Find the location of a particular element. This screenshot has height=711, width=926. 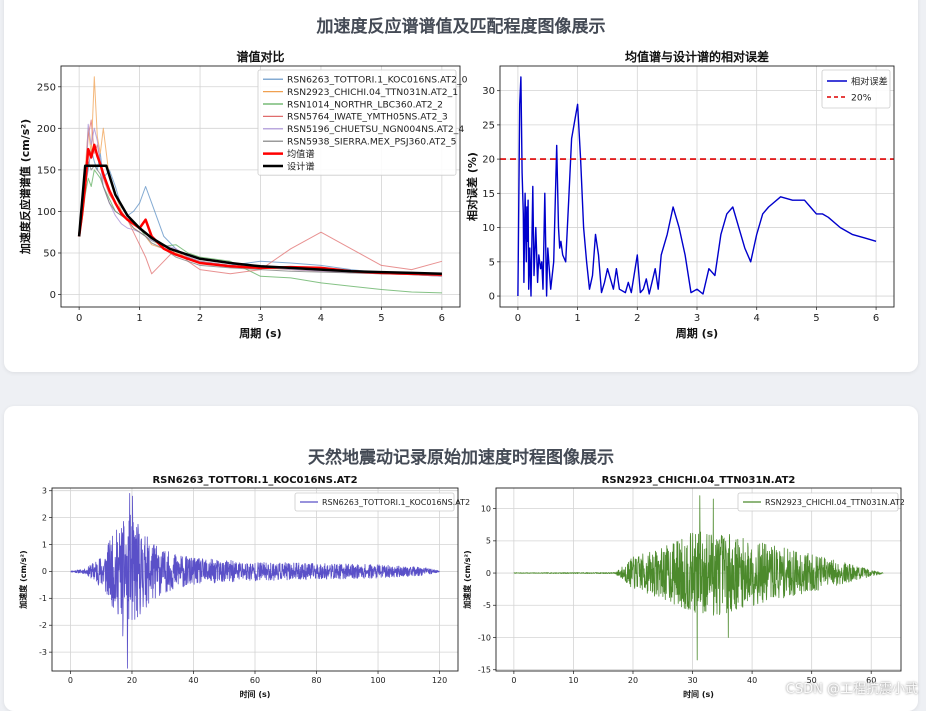

legend-label: RSN5196_CHUETSU_NGN004NS.AT2_4 is located at coordinates (375, 129).